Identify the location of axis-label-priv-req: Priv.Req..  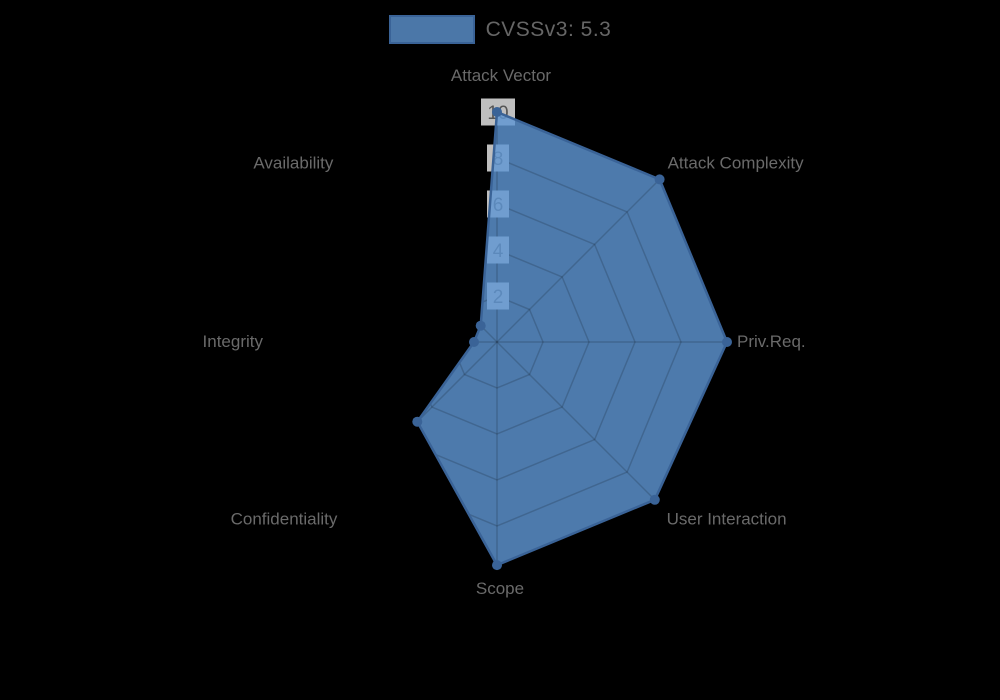
(771, 341).